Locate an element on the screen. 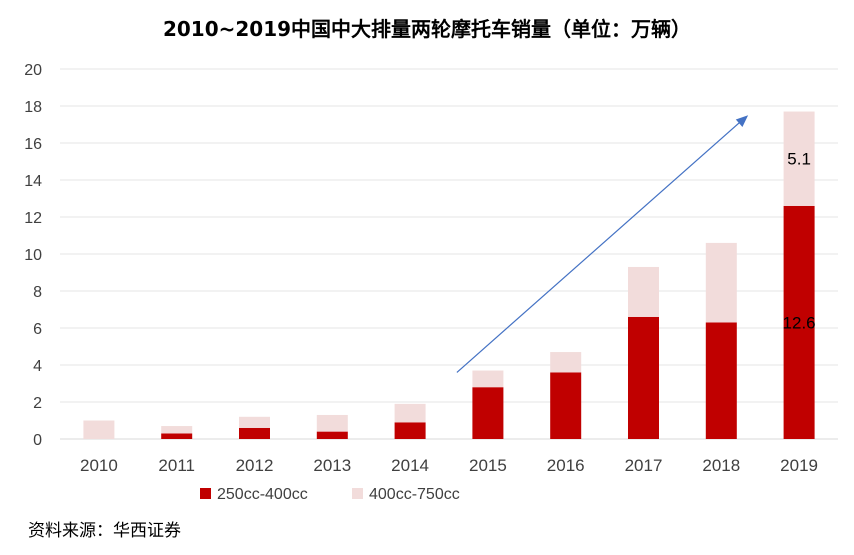  bar-400cc-750cc-2013 is located at coordinates (332, 423).